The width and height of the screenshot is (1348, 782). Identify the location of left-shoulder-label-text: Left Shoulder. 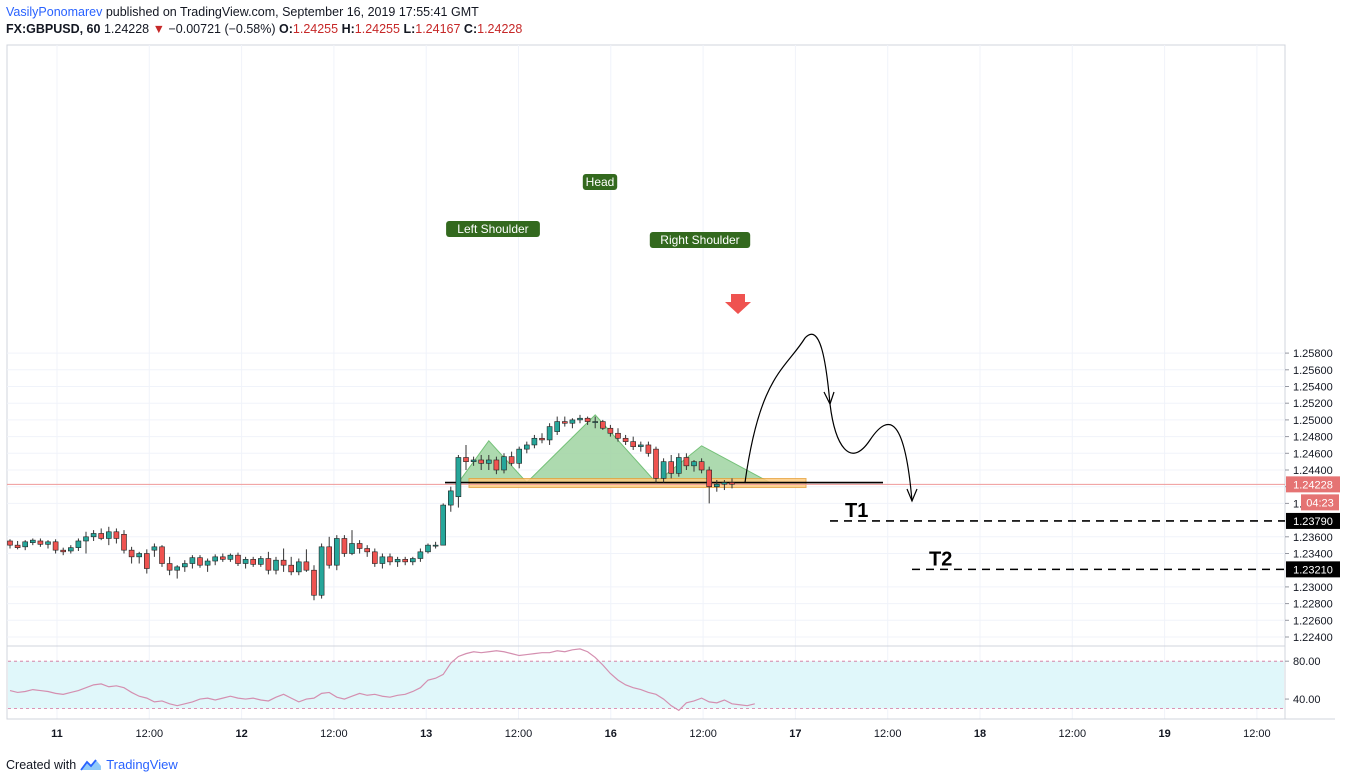
(492, 229).